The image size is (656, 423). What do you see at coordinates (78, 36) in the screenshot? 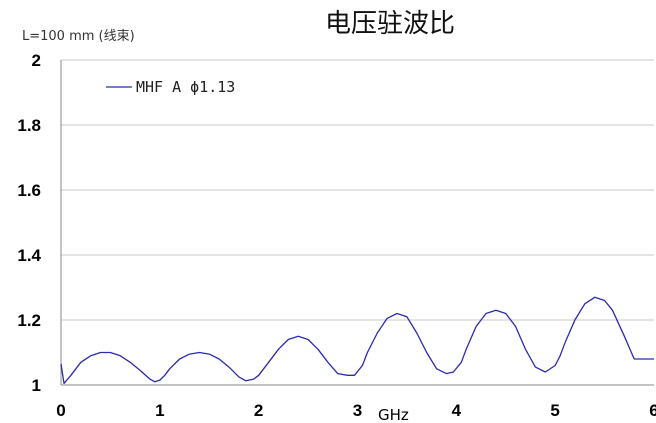
I see `chart-subtitle: L=100 mm (线束)` at bounding box center [78, 36].